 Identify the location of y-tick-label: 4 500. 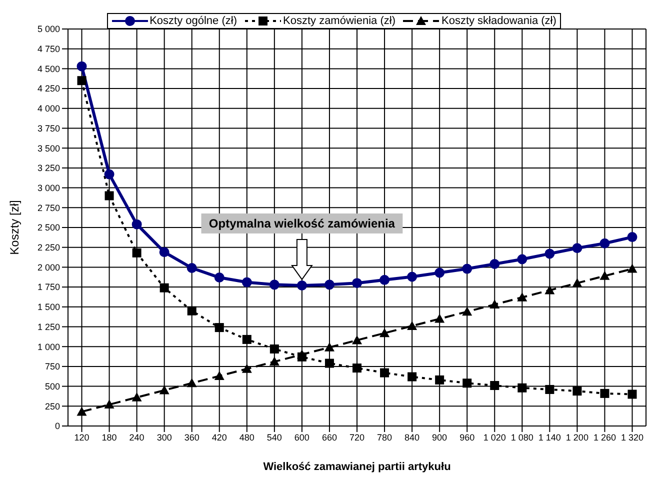
(48, 69).